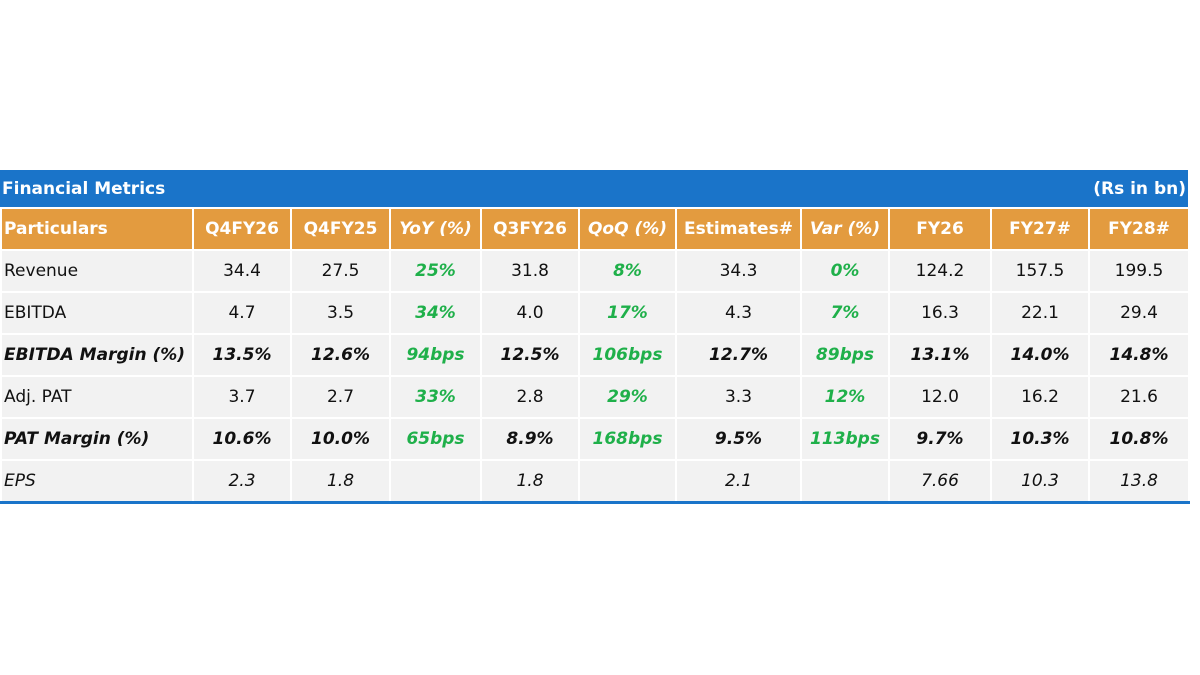 The width and height of the screenshot is (1200, 675). Describe the element at coordinates (1040, 355) in the screenshot. I see `table-cell: 14.0%` at that location.